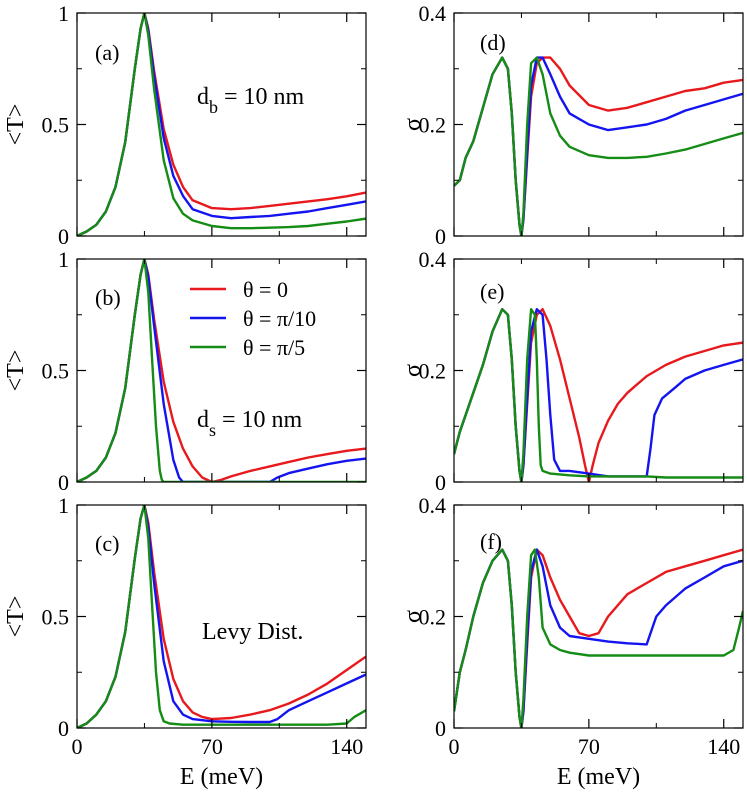  What do you see at coordinates (212, 430) in the screenshot?
I see `annotation-subscript: s` at bounding box center [212, 430].